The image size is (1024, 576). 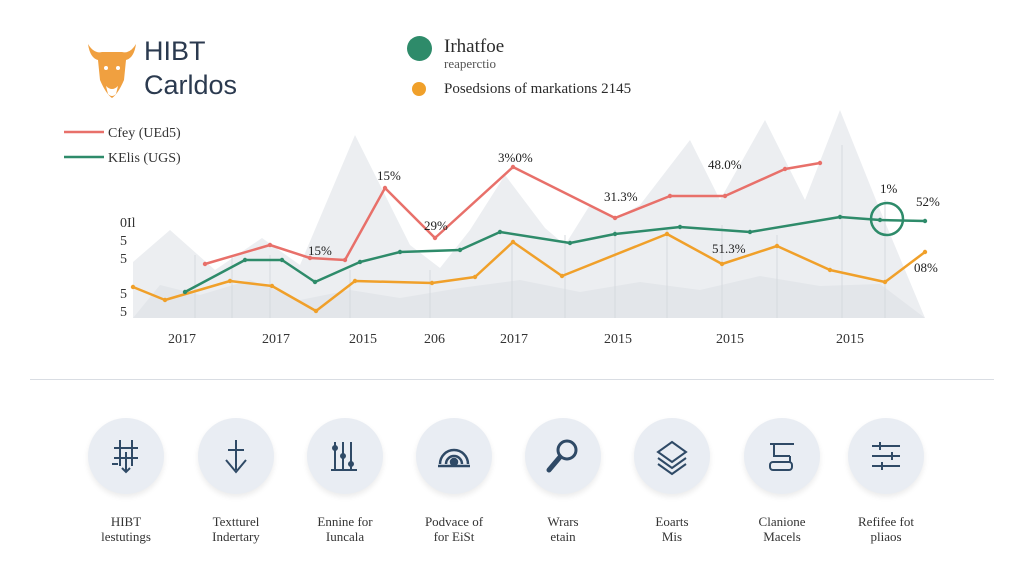 What do you see at coordinates (515, 157) in the screenshot?
I see `data-label: 3%0%` at bounding box center [515, 157].